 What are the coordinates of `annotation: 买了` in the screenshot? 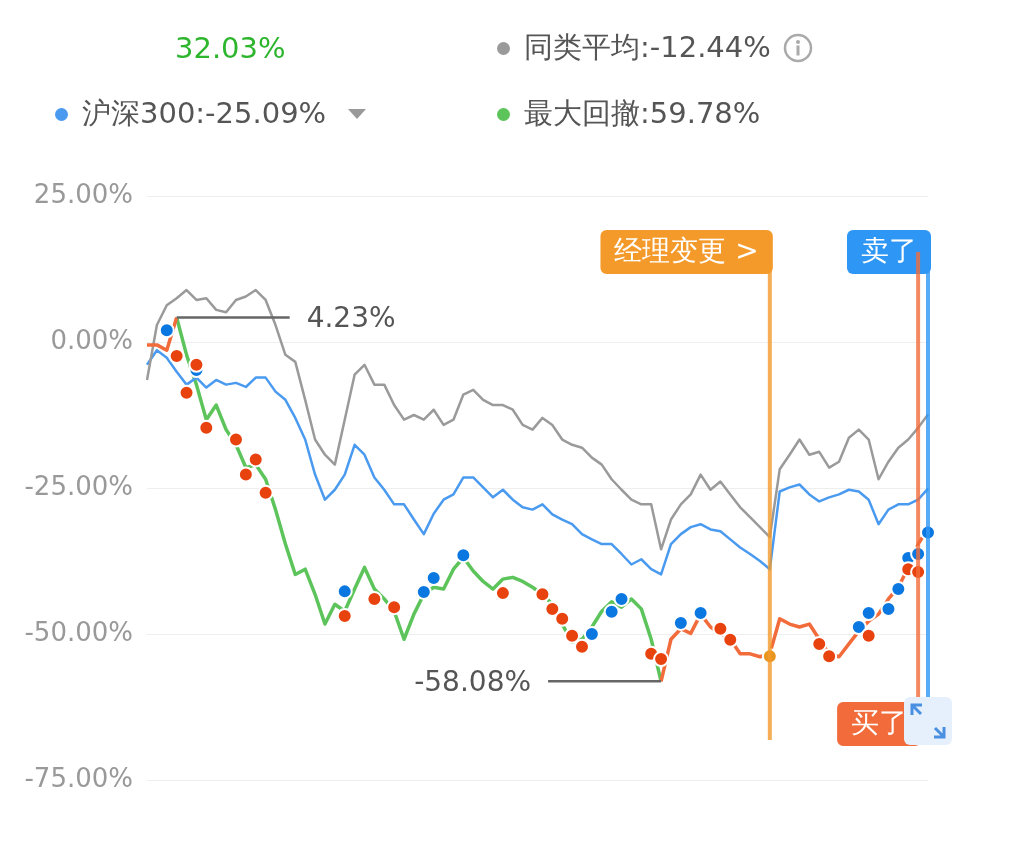 It's located at (879, 723).